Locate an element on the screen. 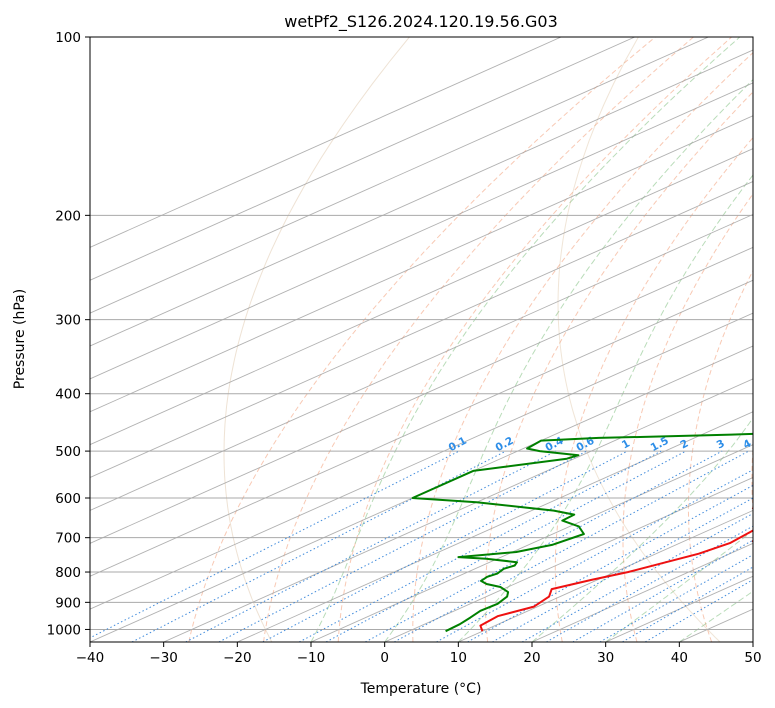 The height and width of the screenshot is (708, 775). x-tick-label: 30 is located at coordinates (605, 658).